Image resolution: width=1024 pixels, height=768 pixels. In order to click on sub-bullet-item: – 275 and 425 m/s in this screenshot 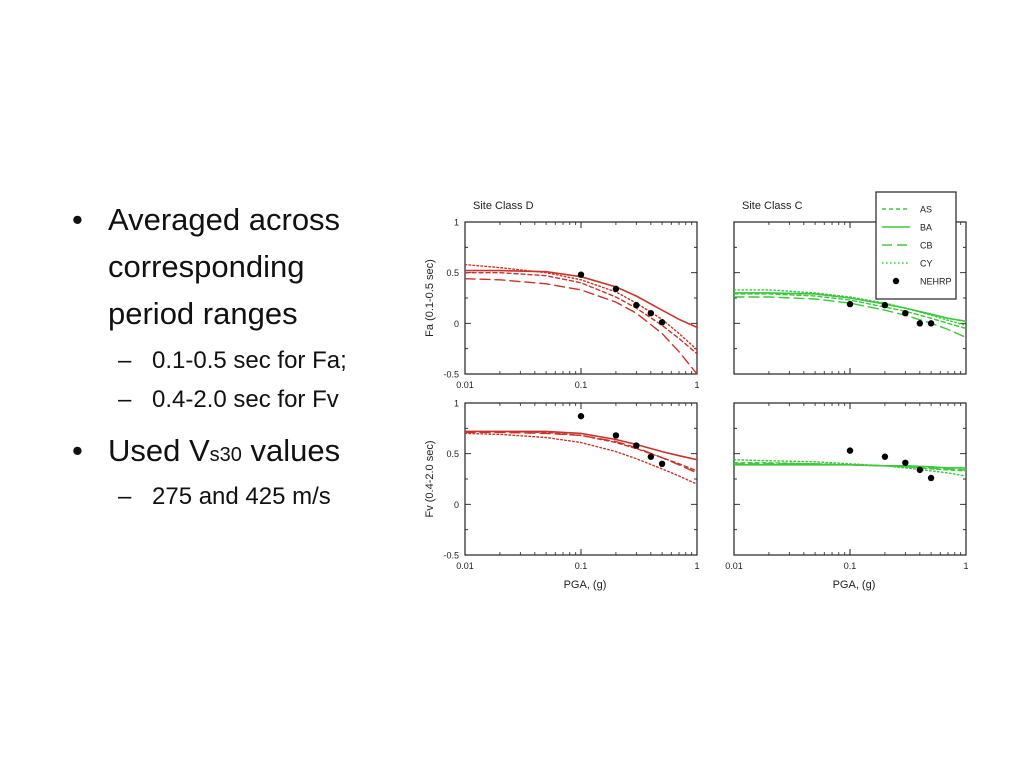, I will do `click(260, 496)`.